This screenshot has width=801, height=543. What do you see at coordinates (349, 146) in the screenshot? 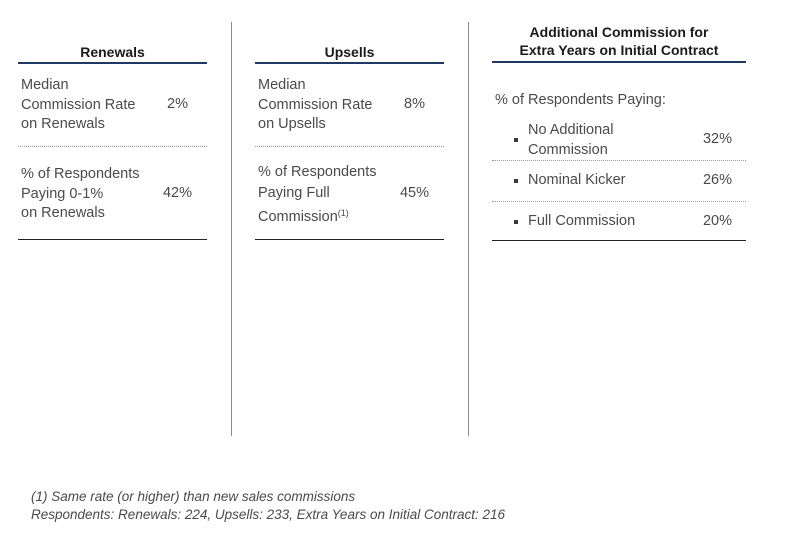
I see `upsells-row-divider` at bounding box center [349, 146].